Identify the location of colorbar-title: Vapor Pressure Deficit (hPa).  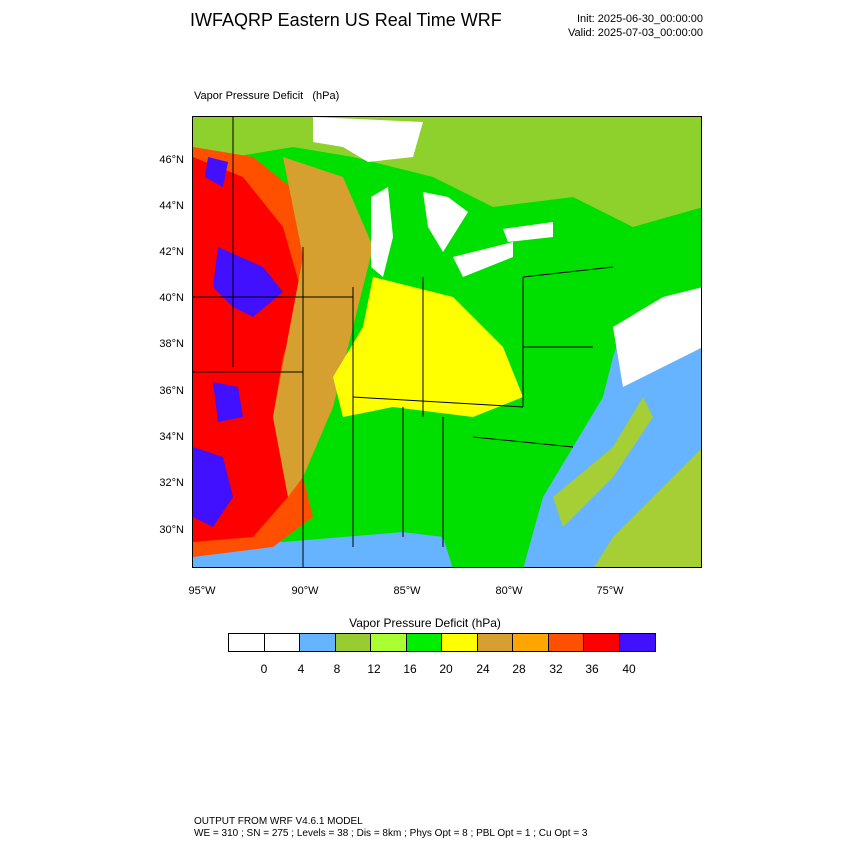
(425, 623).